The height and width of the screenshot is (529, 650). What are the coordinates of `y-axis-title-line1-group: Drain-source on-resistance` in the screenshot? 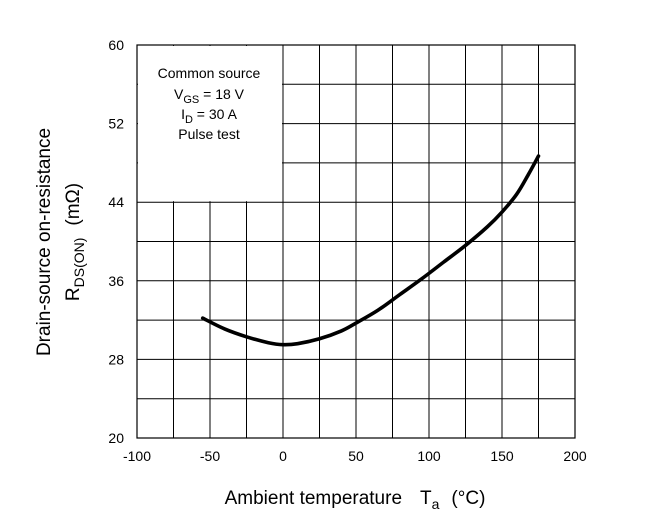 It's located at (44, 242).